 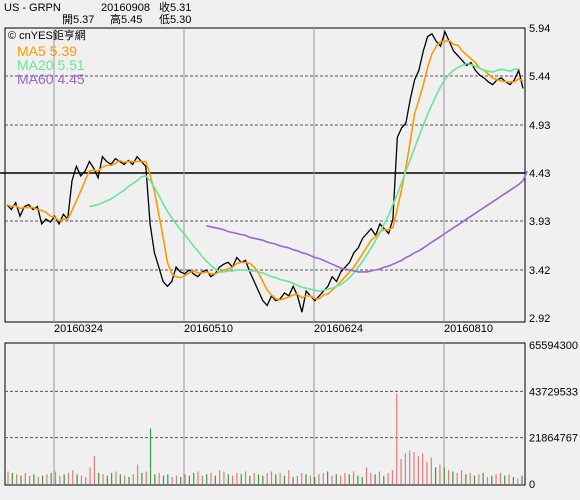 What do you see at coordinates (553, 439) in the screenshot?
I see `volume-y-tick-label: 21864767` at bounding box center [553, 439].